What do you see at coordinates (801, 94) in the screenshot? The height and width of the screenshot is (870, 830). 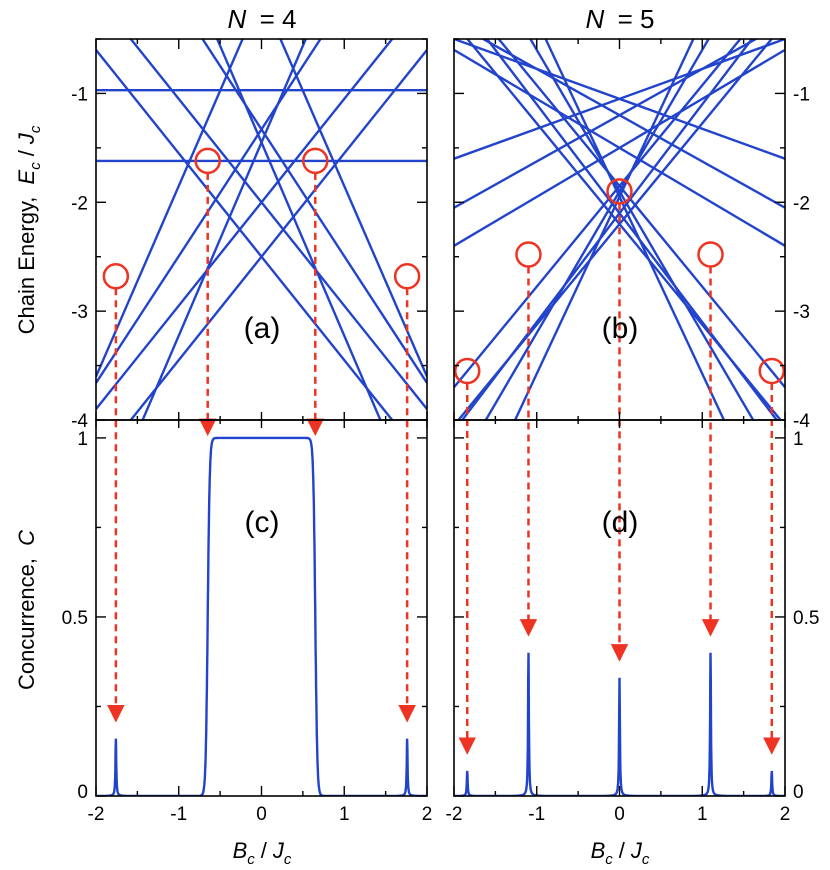 I see `ytick-label-b-0: -1` at bounding box center [801, 94].